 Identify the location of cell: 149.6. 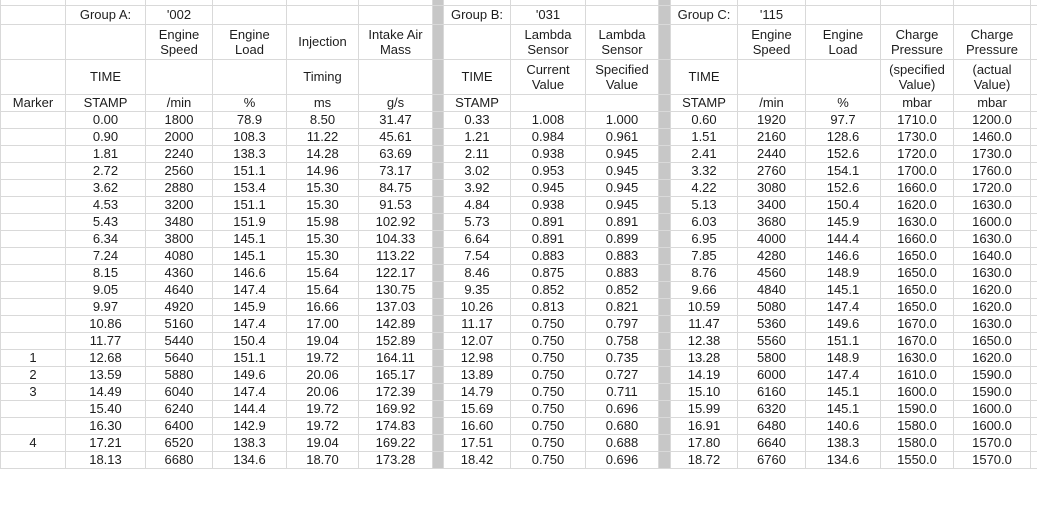
(843, 323).